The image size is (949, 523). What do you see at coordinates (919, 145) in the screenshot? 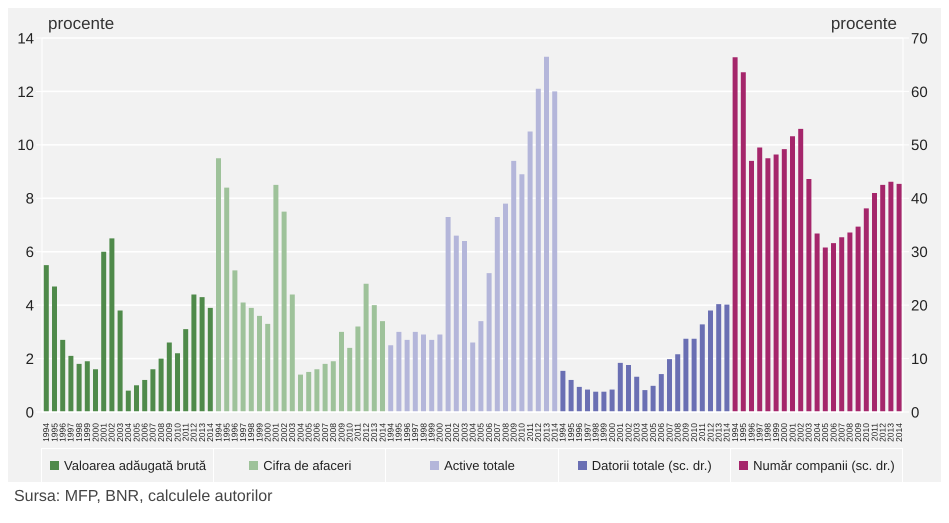
I see `y2-tick-label: 50` at bounding box center [919, 145].